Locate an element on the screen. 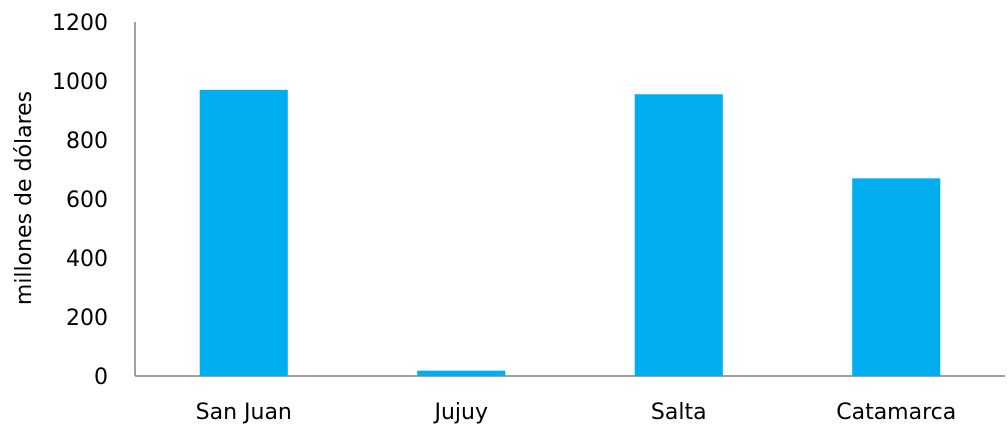 This screenshot has width=1008, height=427. y-tick-label: 200 is located at coordinates (87, 318).